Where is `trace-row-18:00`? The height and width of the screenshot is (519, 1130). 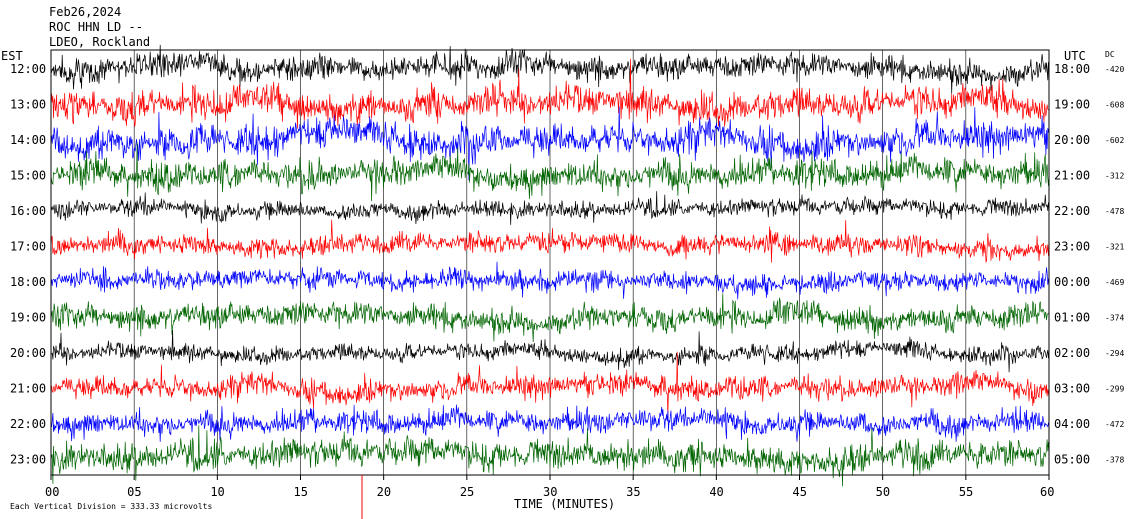
trace-row-18:00 is located at coordinates (550, 280).